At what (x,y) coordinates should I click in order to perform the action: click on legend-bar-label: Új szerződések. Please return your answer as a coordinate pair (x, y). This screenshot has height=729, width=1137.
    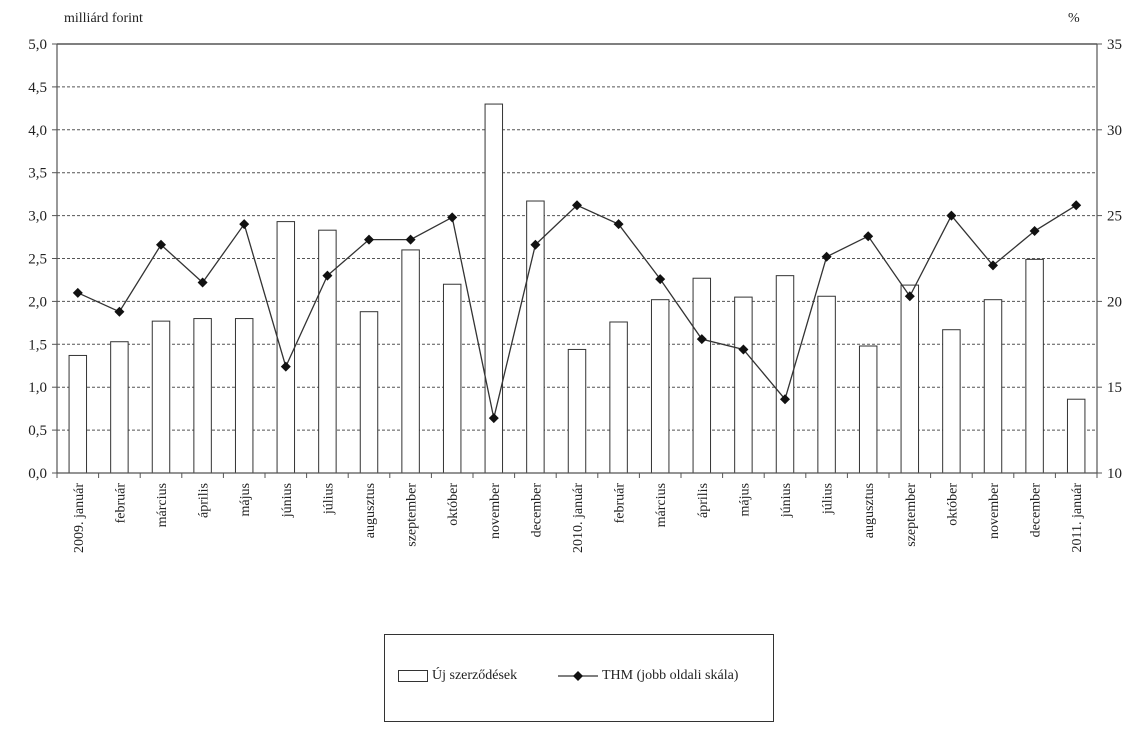
    Looking at the image, I should click on (475, 675).